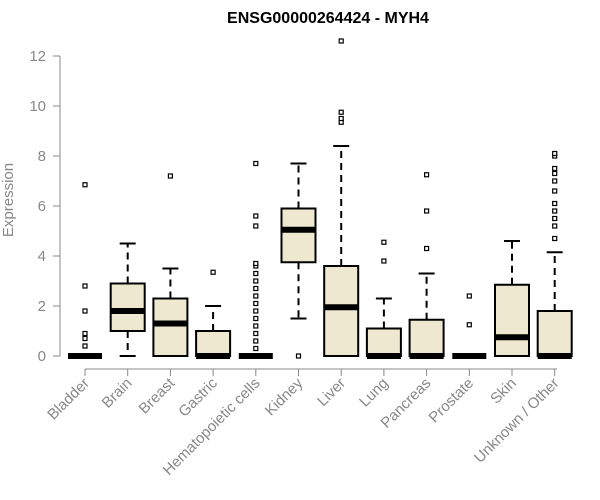 Image resolution: width=600 pixels, height=500 pixels. What do you see at coordinates (213, 314) in the screenshot?
I see `box-gastric` at bounding box center [213, 314].